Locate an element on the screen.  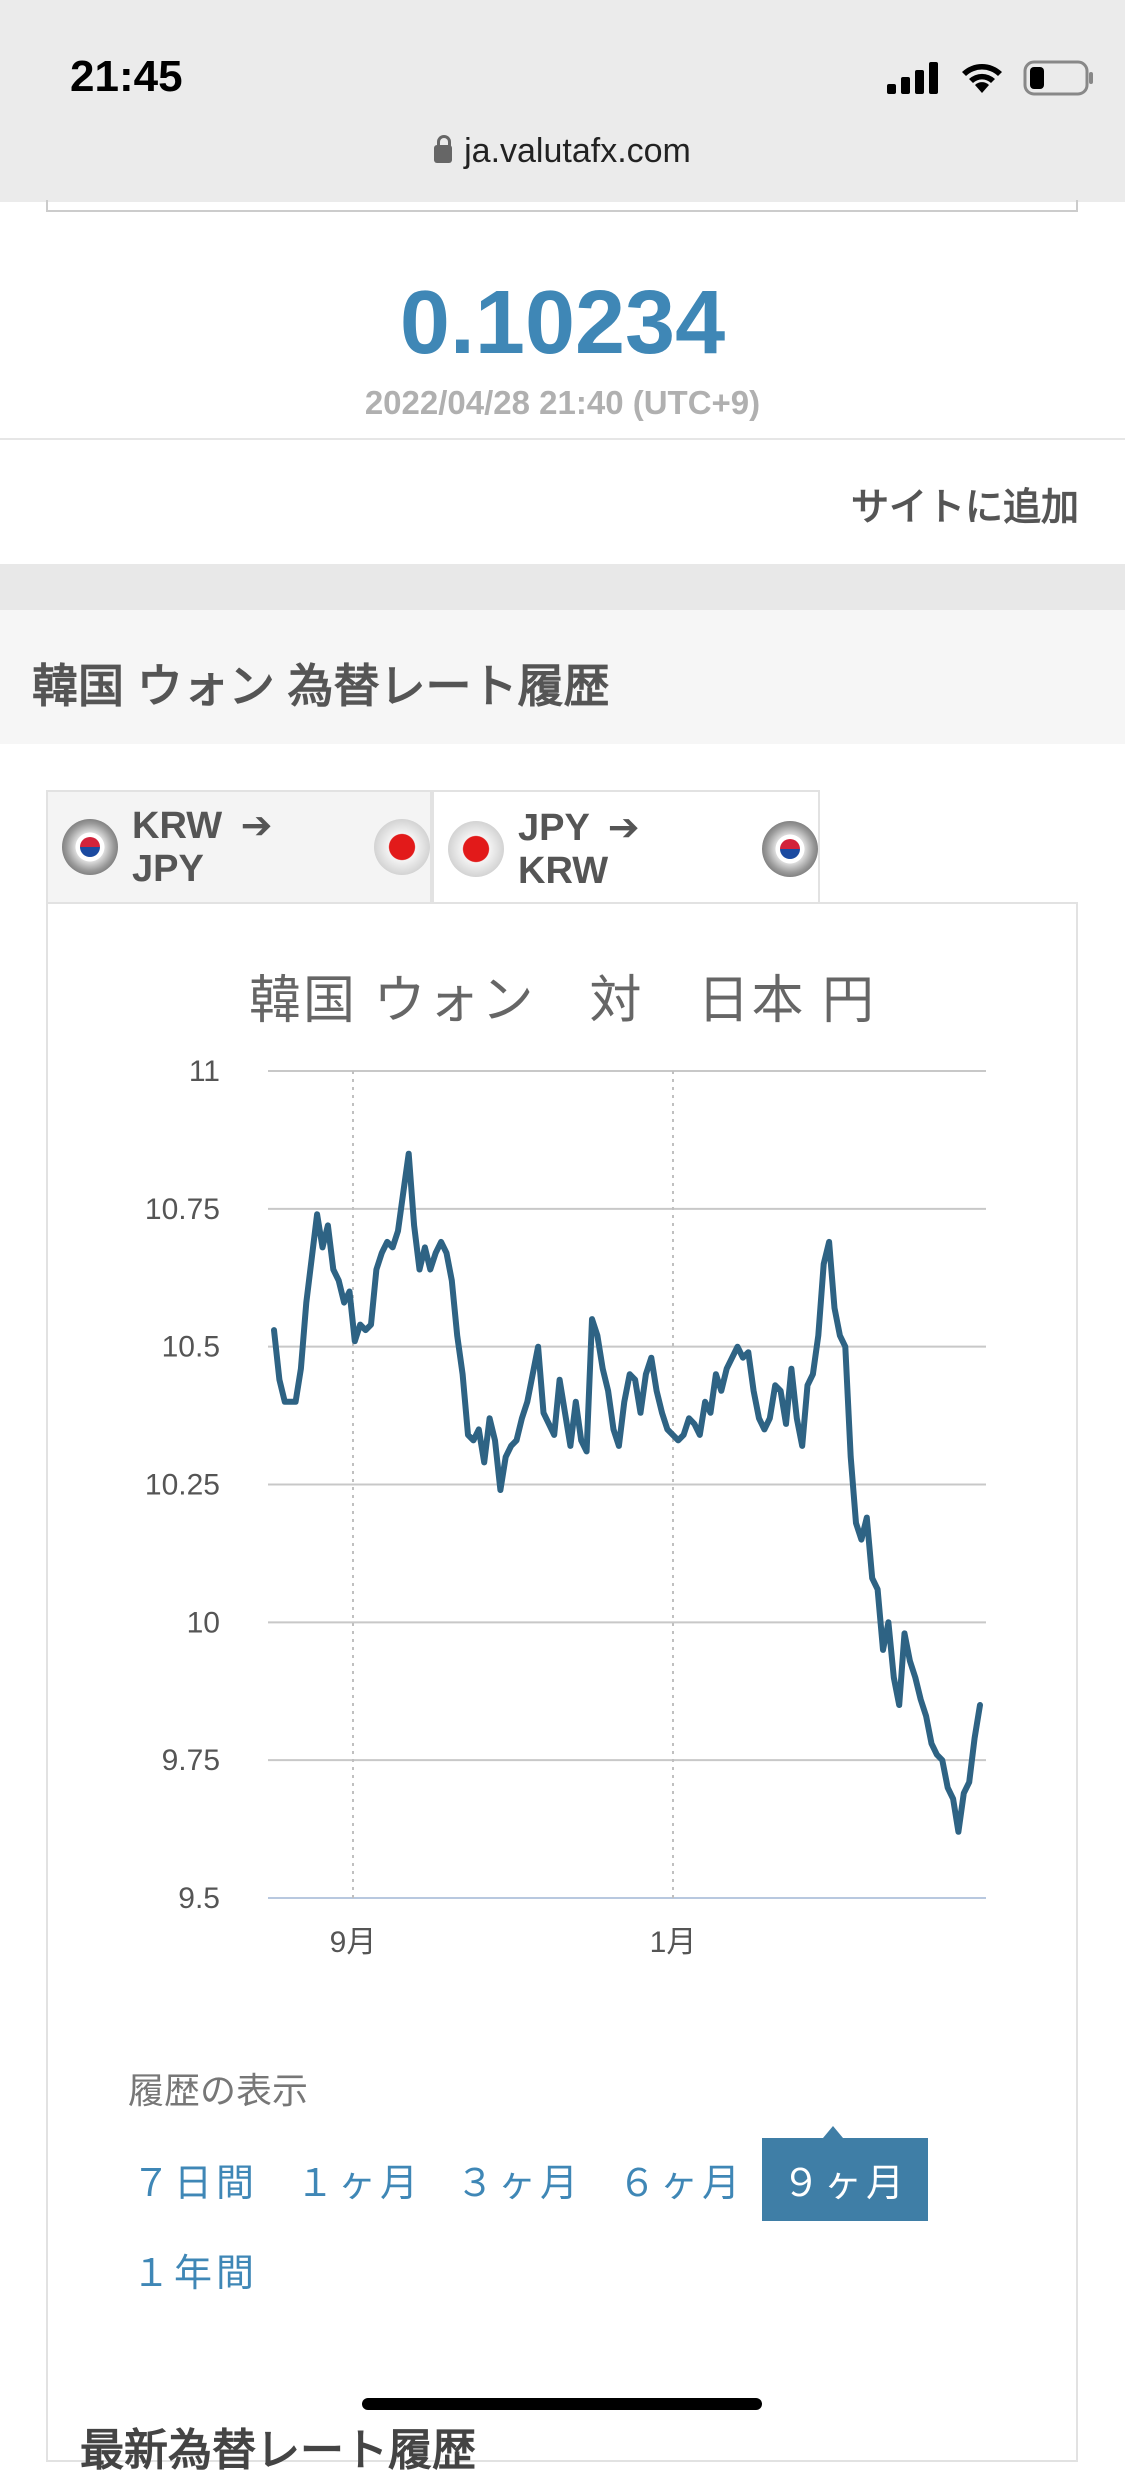
range-7d-button: ７日間 is located at coordinates (195, 2184).